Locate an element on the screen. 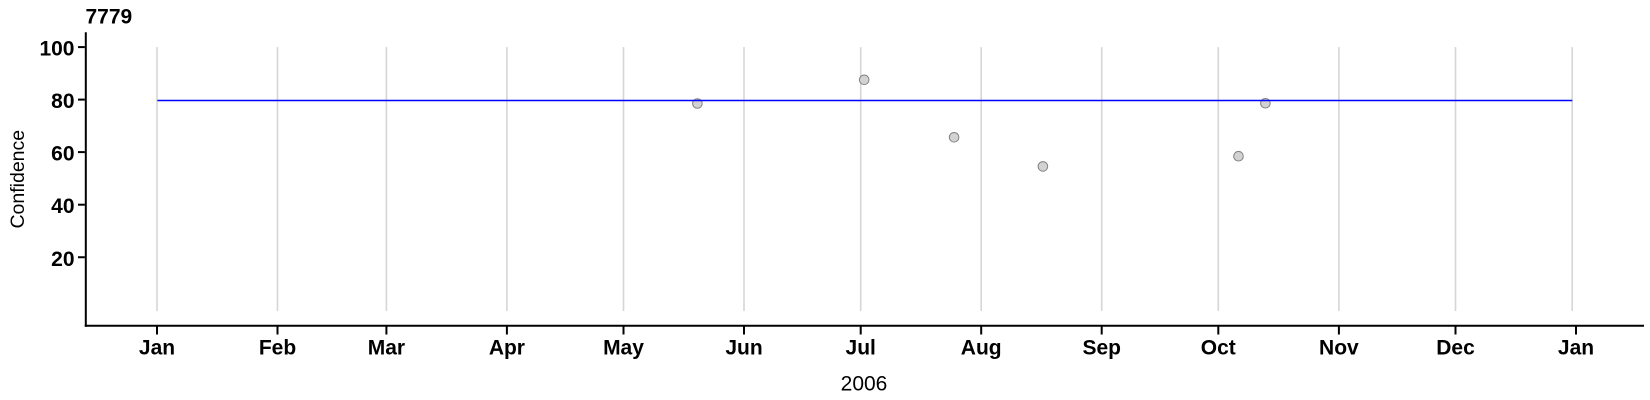 This screenshot has width=1650, height=400. svg-text: 100 is located at coordinates (56, 49).